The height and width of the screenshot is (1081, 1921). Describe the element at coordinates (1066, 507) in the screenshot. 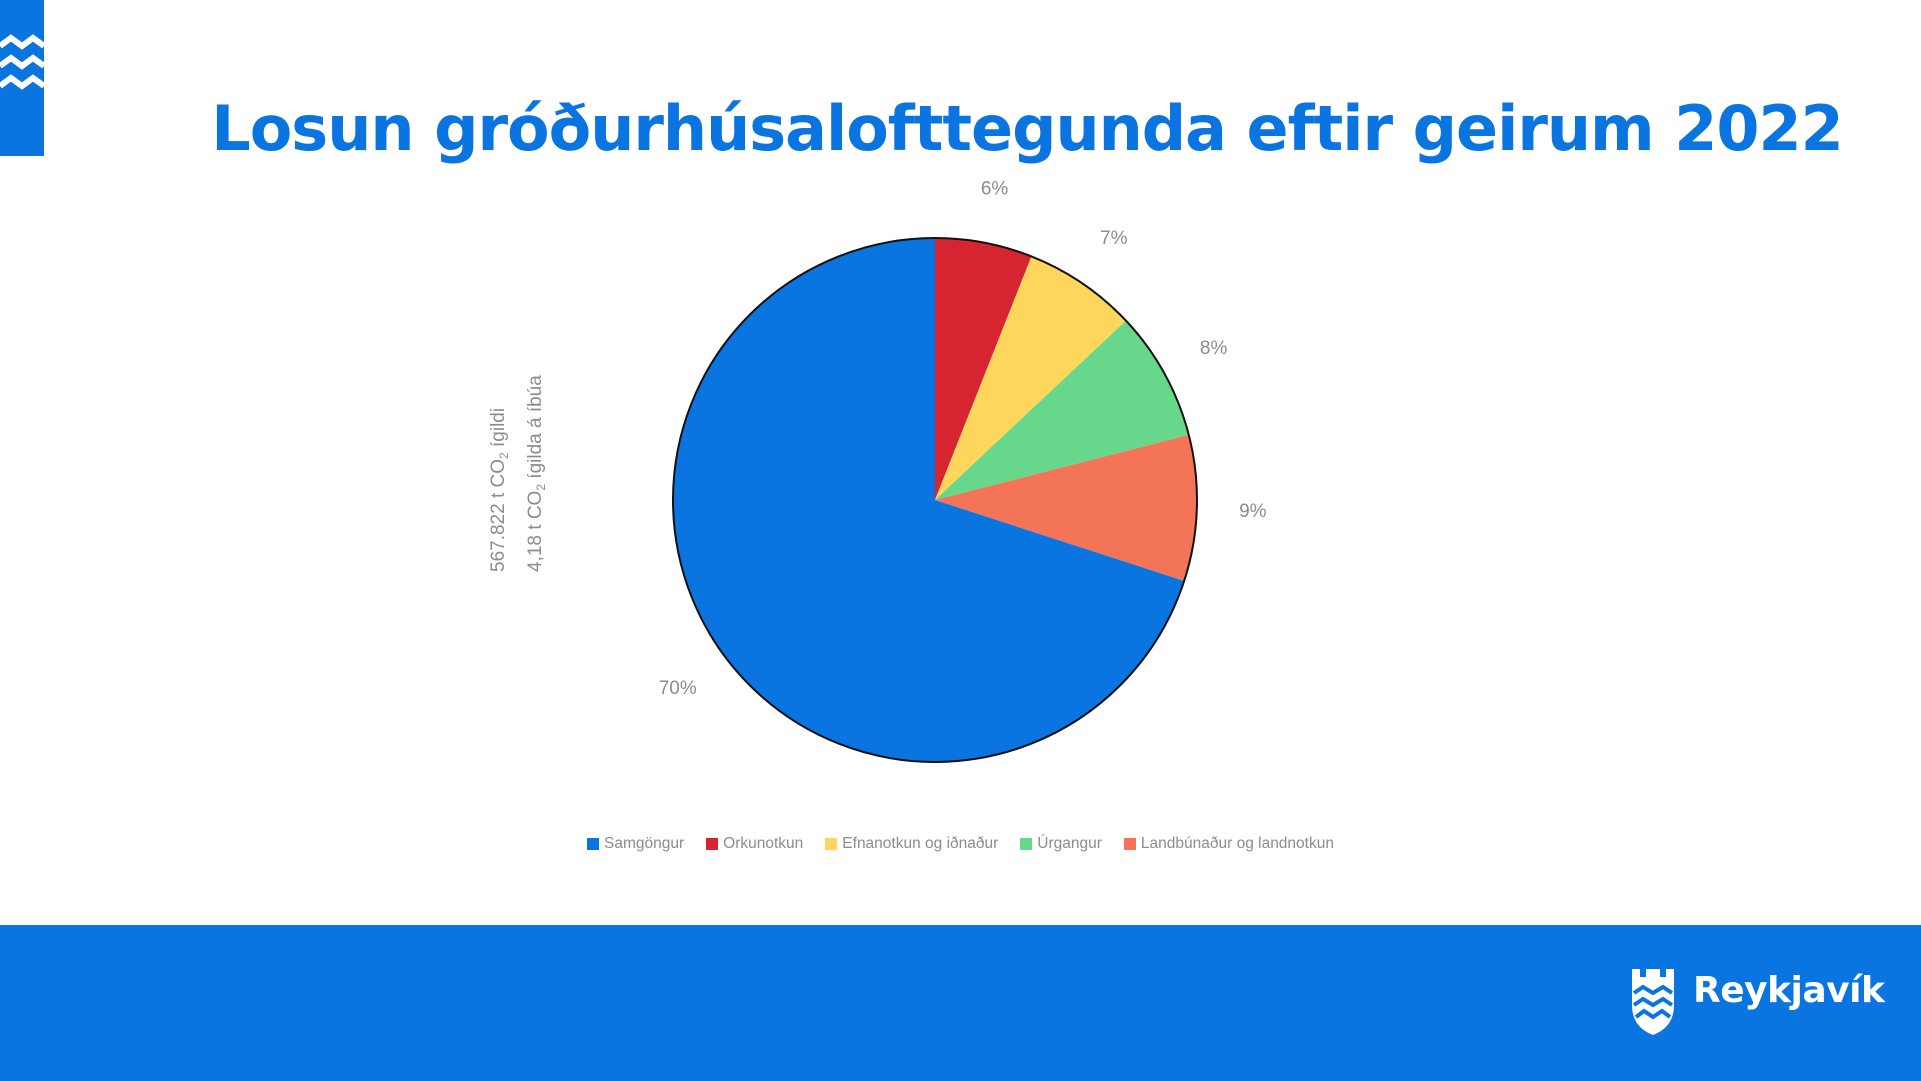

I see `pie-slice-landbunadur-og-landnotkun` at that location.